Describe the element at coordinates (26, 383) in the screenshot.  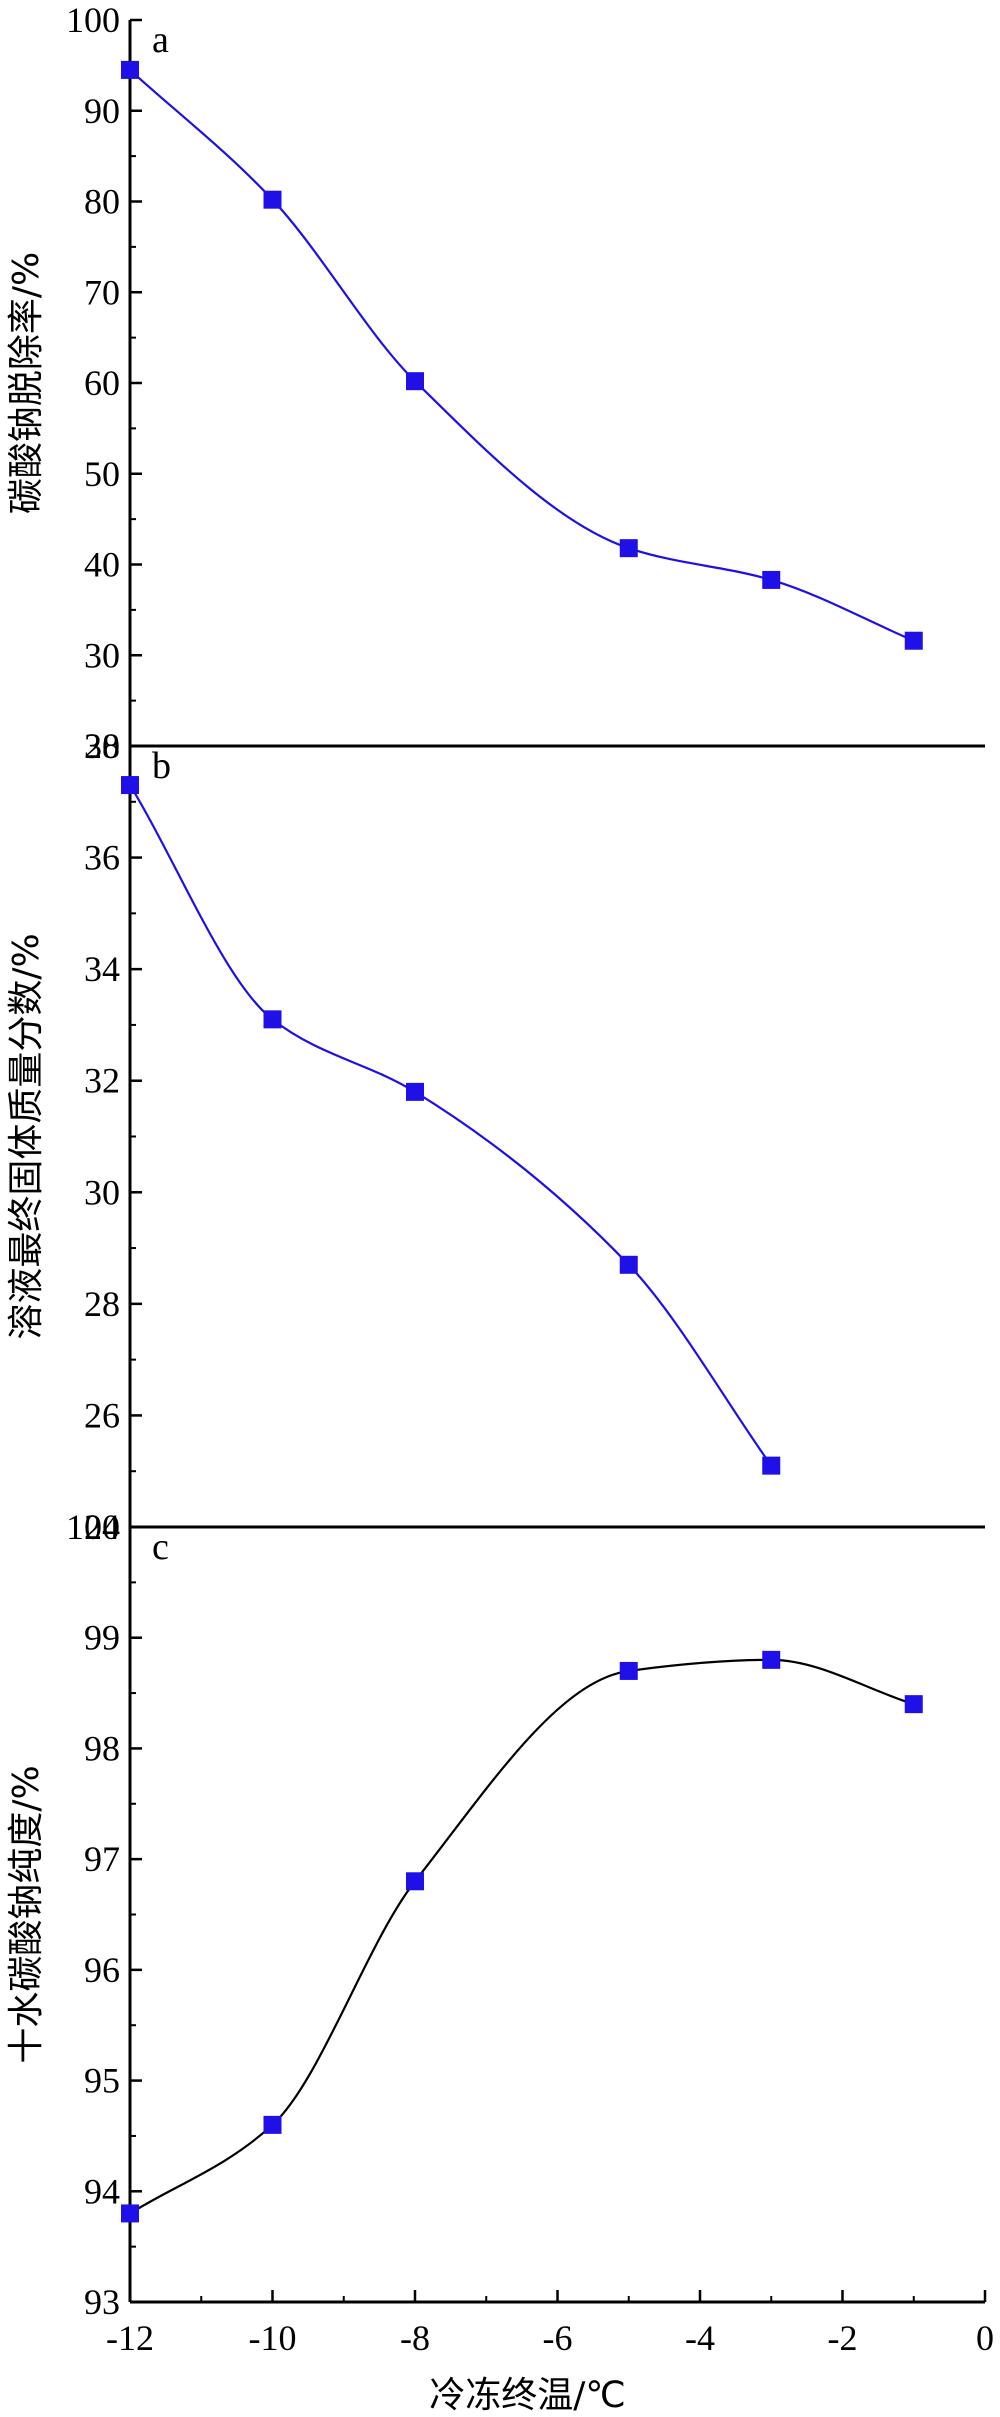
I see `y-axis-title-a: 碳酸钠脱除率/%` at that location.